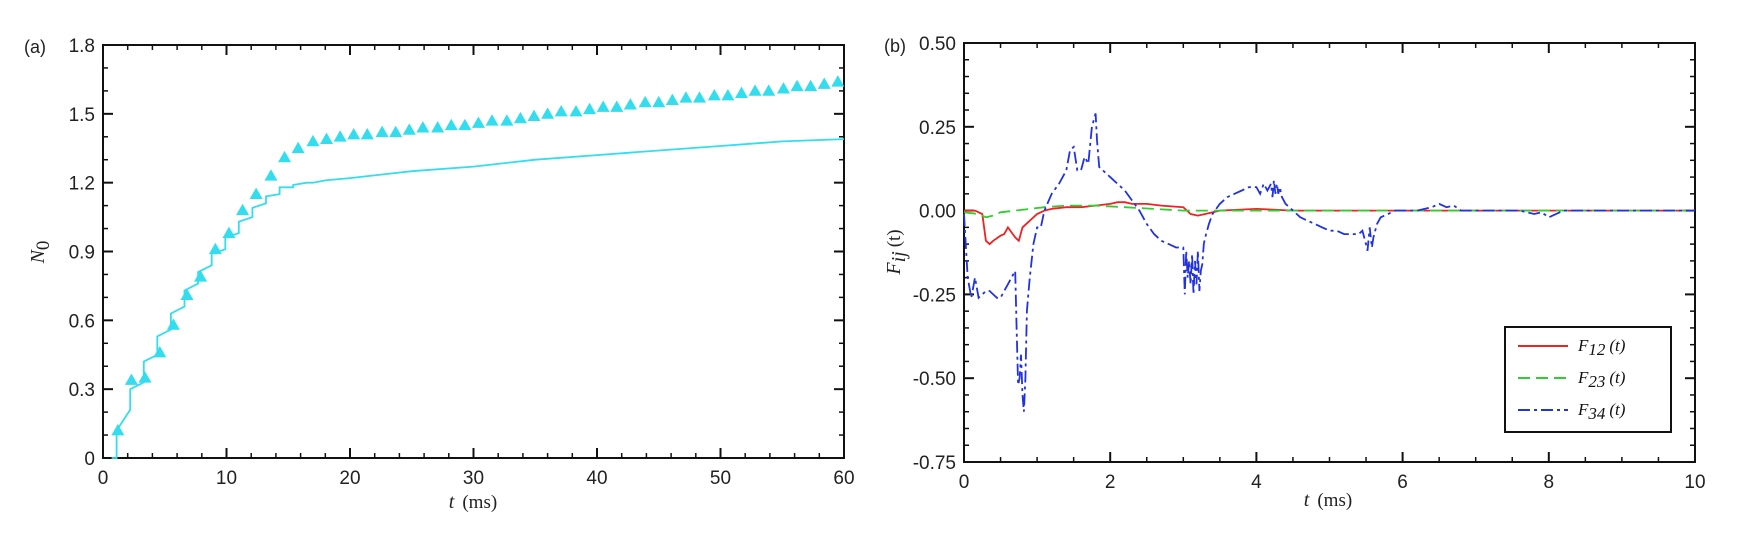 The height and width of the screenshot is (538, 1744). I want to click on legend-label-f12: F12 (t), so click(1601, 347).